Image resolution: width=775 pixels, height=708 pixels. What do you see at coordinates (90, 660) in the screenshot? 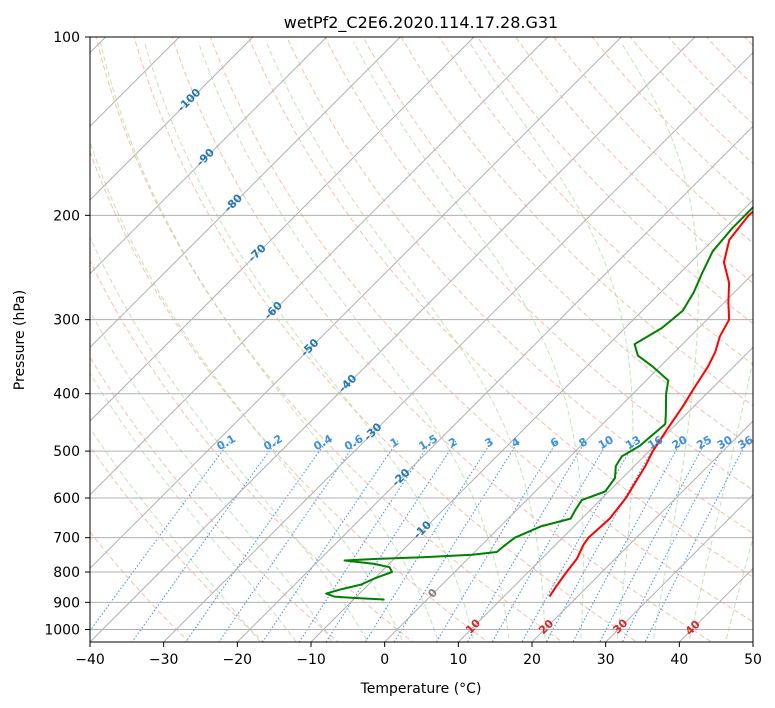
I see `x-tick-label: −40` at bounding box center [90, 660].